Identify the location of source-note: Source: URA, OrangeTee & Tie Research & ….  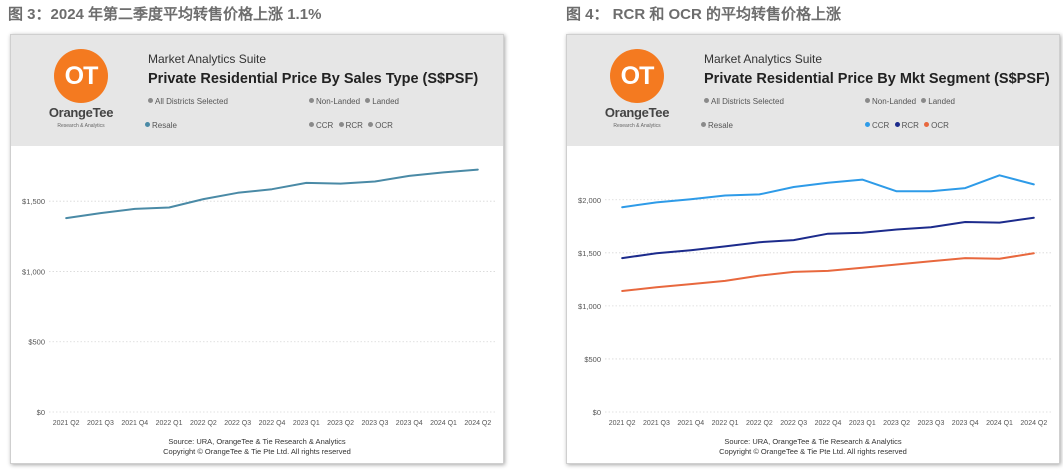
(813, 447).